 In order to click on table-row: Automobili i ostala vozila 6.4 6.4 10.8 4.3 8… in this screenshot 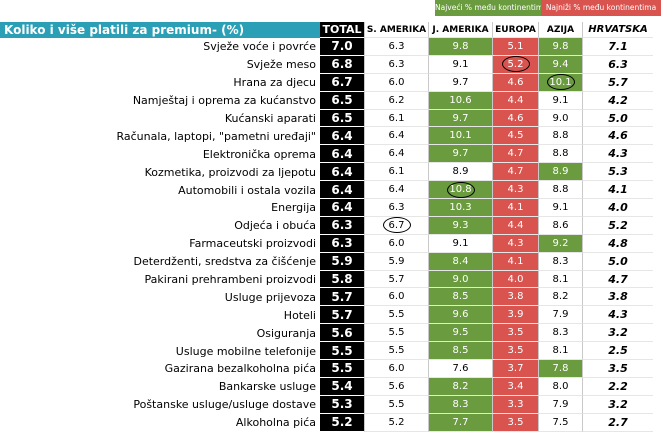, I will do `click(330, 190)`.